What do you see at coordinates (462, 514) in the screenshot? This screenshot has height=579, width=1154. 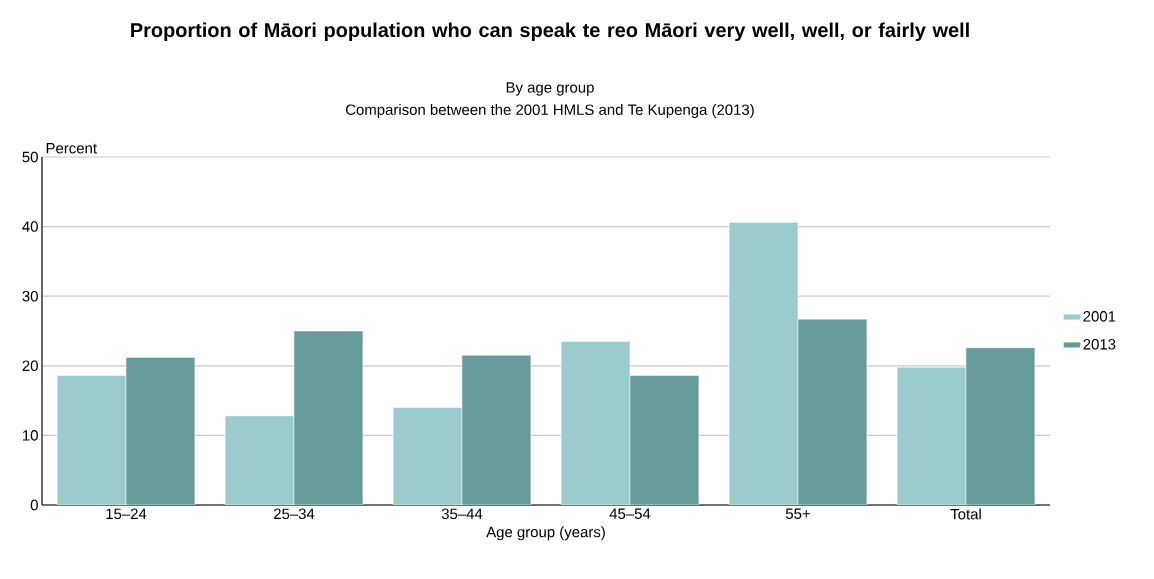 I see `x-tick-label: 35–44` at bounding box center [462, 514].